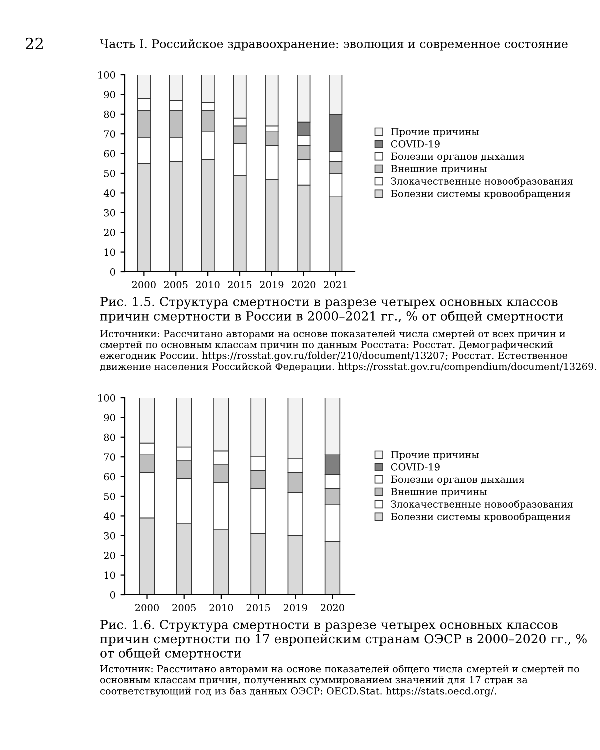 This screenshot has height=750, width=600. Describe the element at coordinates (348, 351) in the screenshot. I see `text: Источники: Рассчитано авторами на основе показателей числа смертей от всех причин и смертей по основным классам причин по данным Росстата: Росстат. Демографический ежегодник России. https://rosstat.gov.ru/folder/210/document/13207; Росстат. Естественное движение населения Российской Федерации. https://rosstat.gov.ru/compendium/document/13269.` at that location.